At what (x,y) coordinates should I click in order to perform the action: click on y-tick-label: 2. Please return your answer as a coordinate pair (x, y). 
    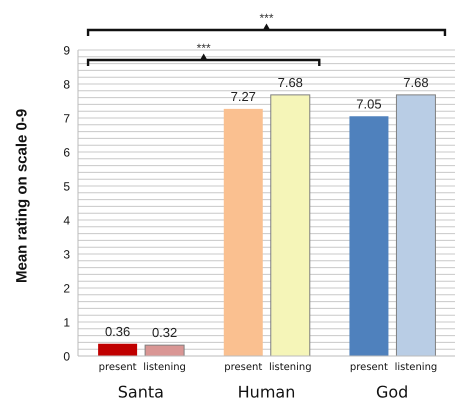
    Looking at the image, I should click on (66, 288).